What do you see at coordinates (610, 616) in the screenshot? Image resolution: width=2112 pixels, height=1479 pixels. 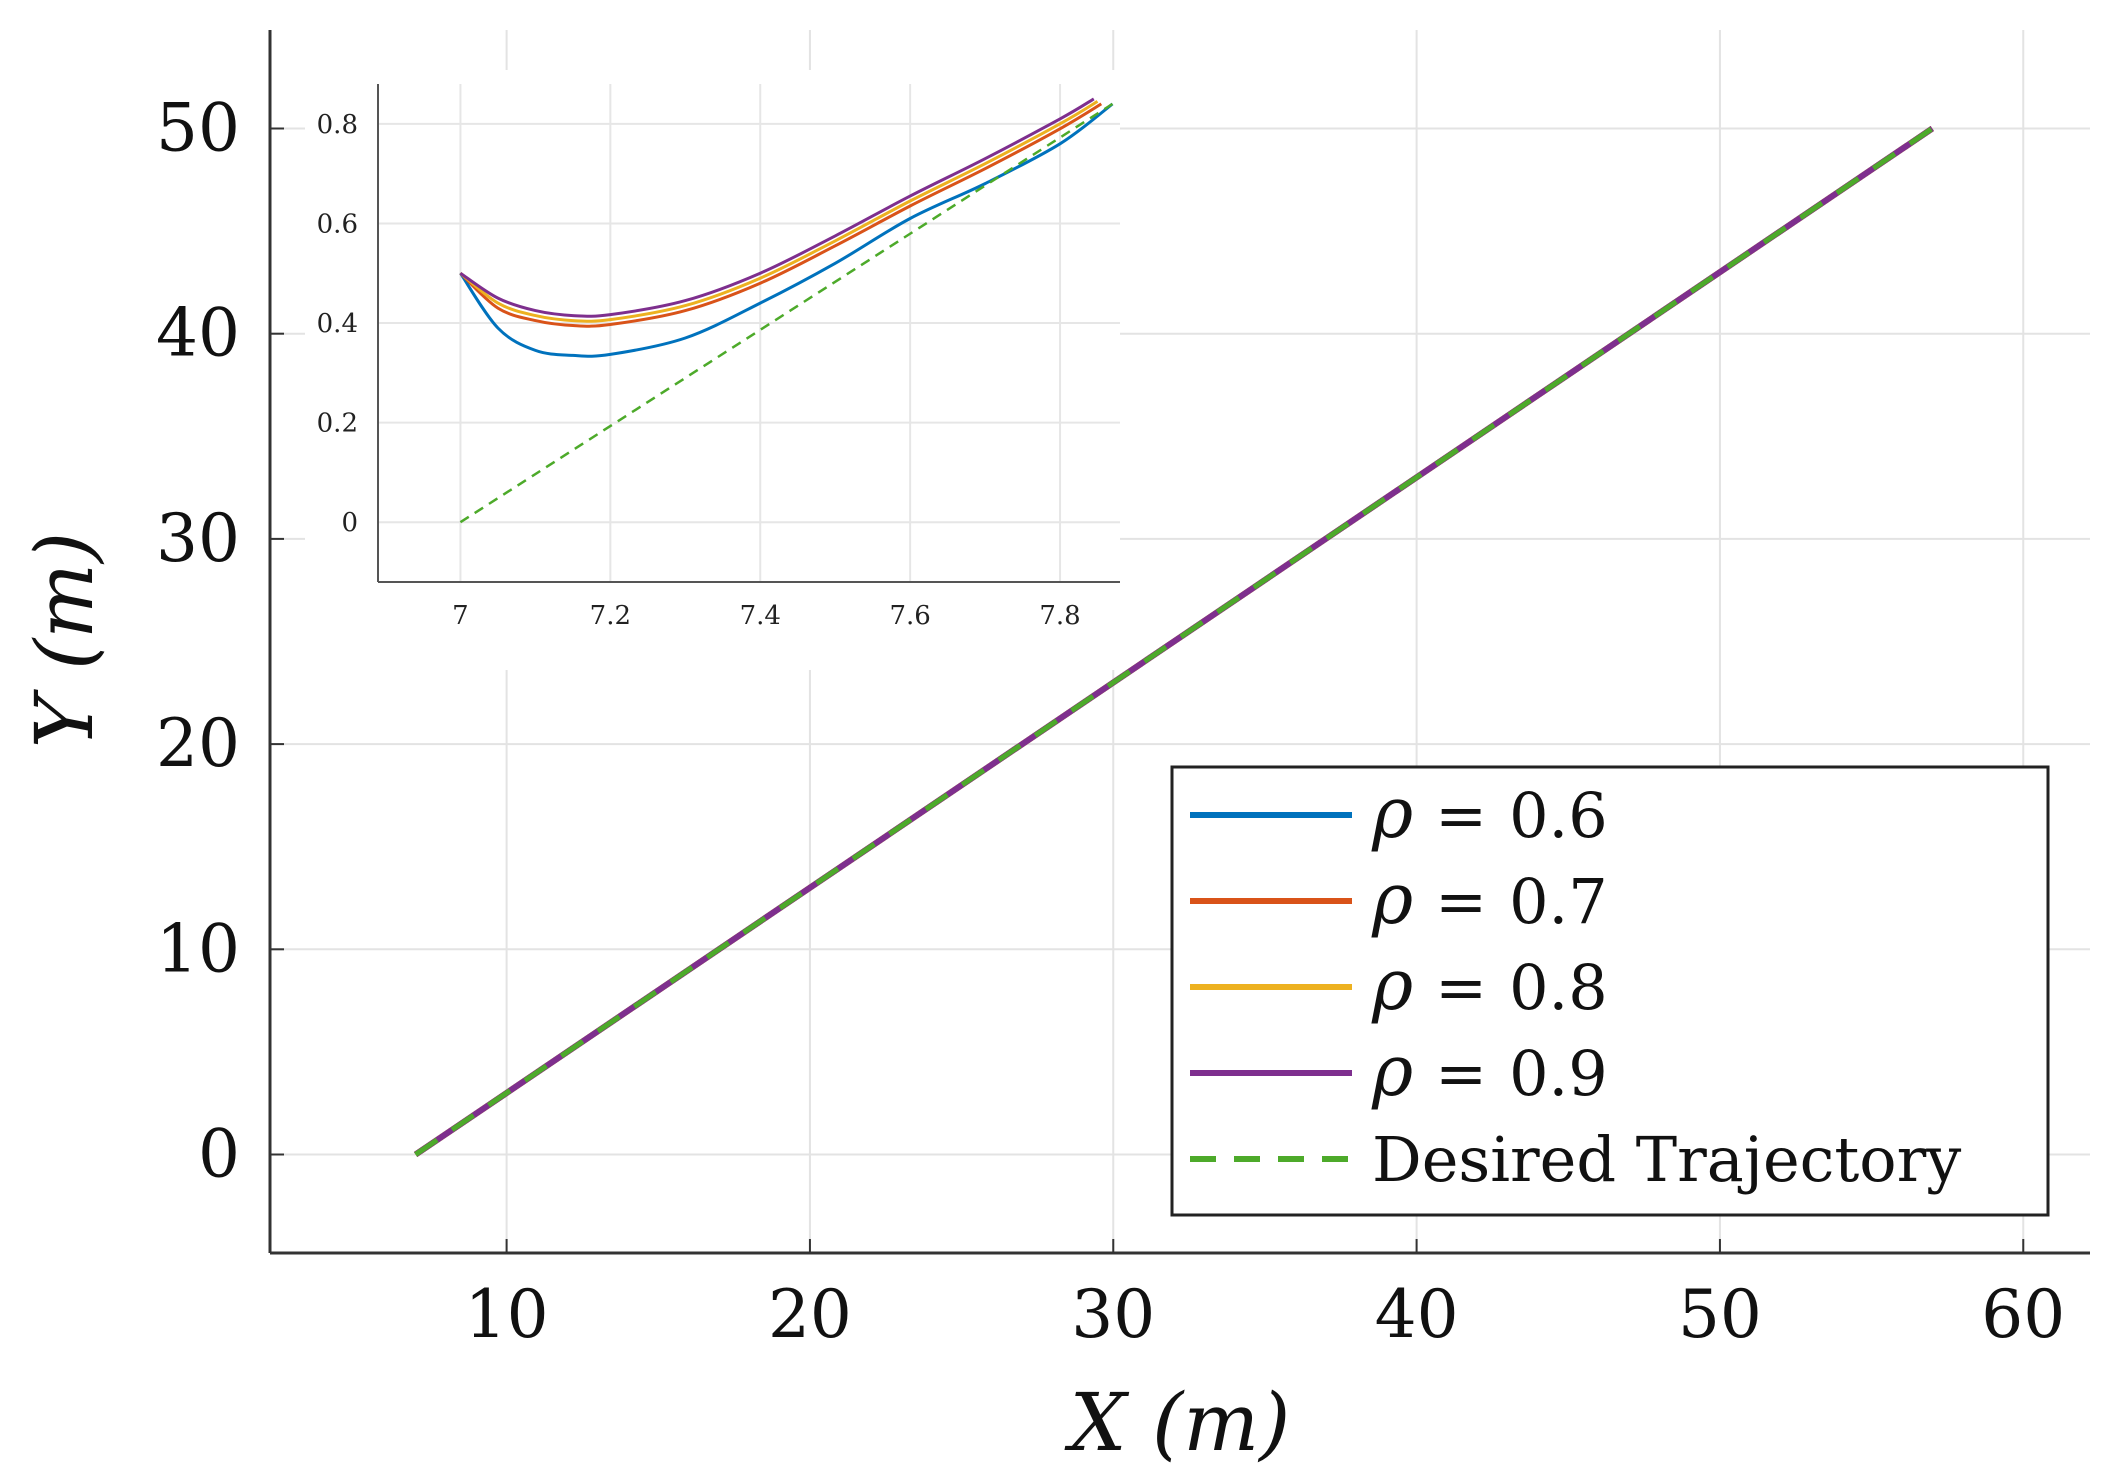 I see `inset-x-tick-label-1: 7.2` at bounding box center [610, 616].